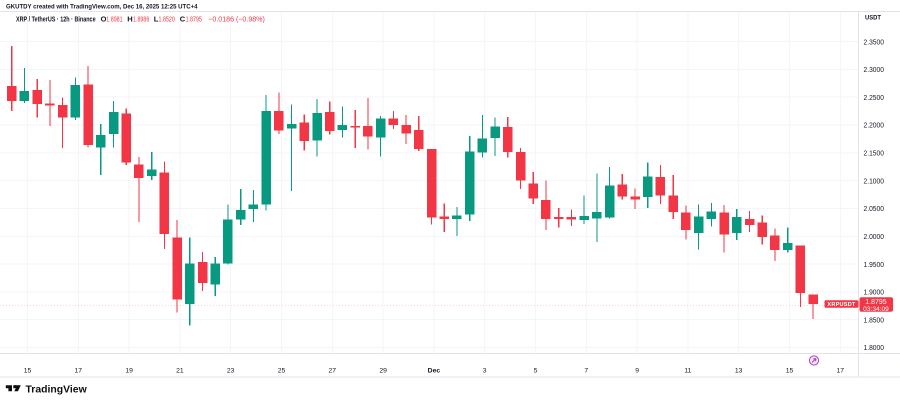 The image size is (900, 405). What do you see at coordinates (841, 305) in the screenshot?
I see `svg-text: XRPUSDT` at bounding box center [841, 305].